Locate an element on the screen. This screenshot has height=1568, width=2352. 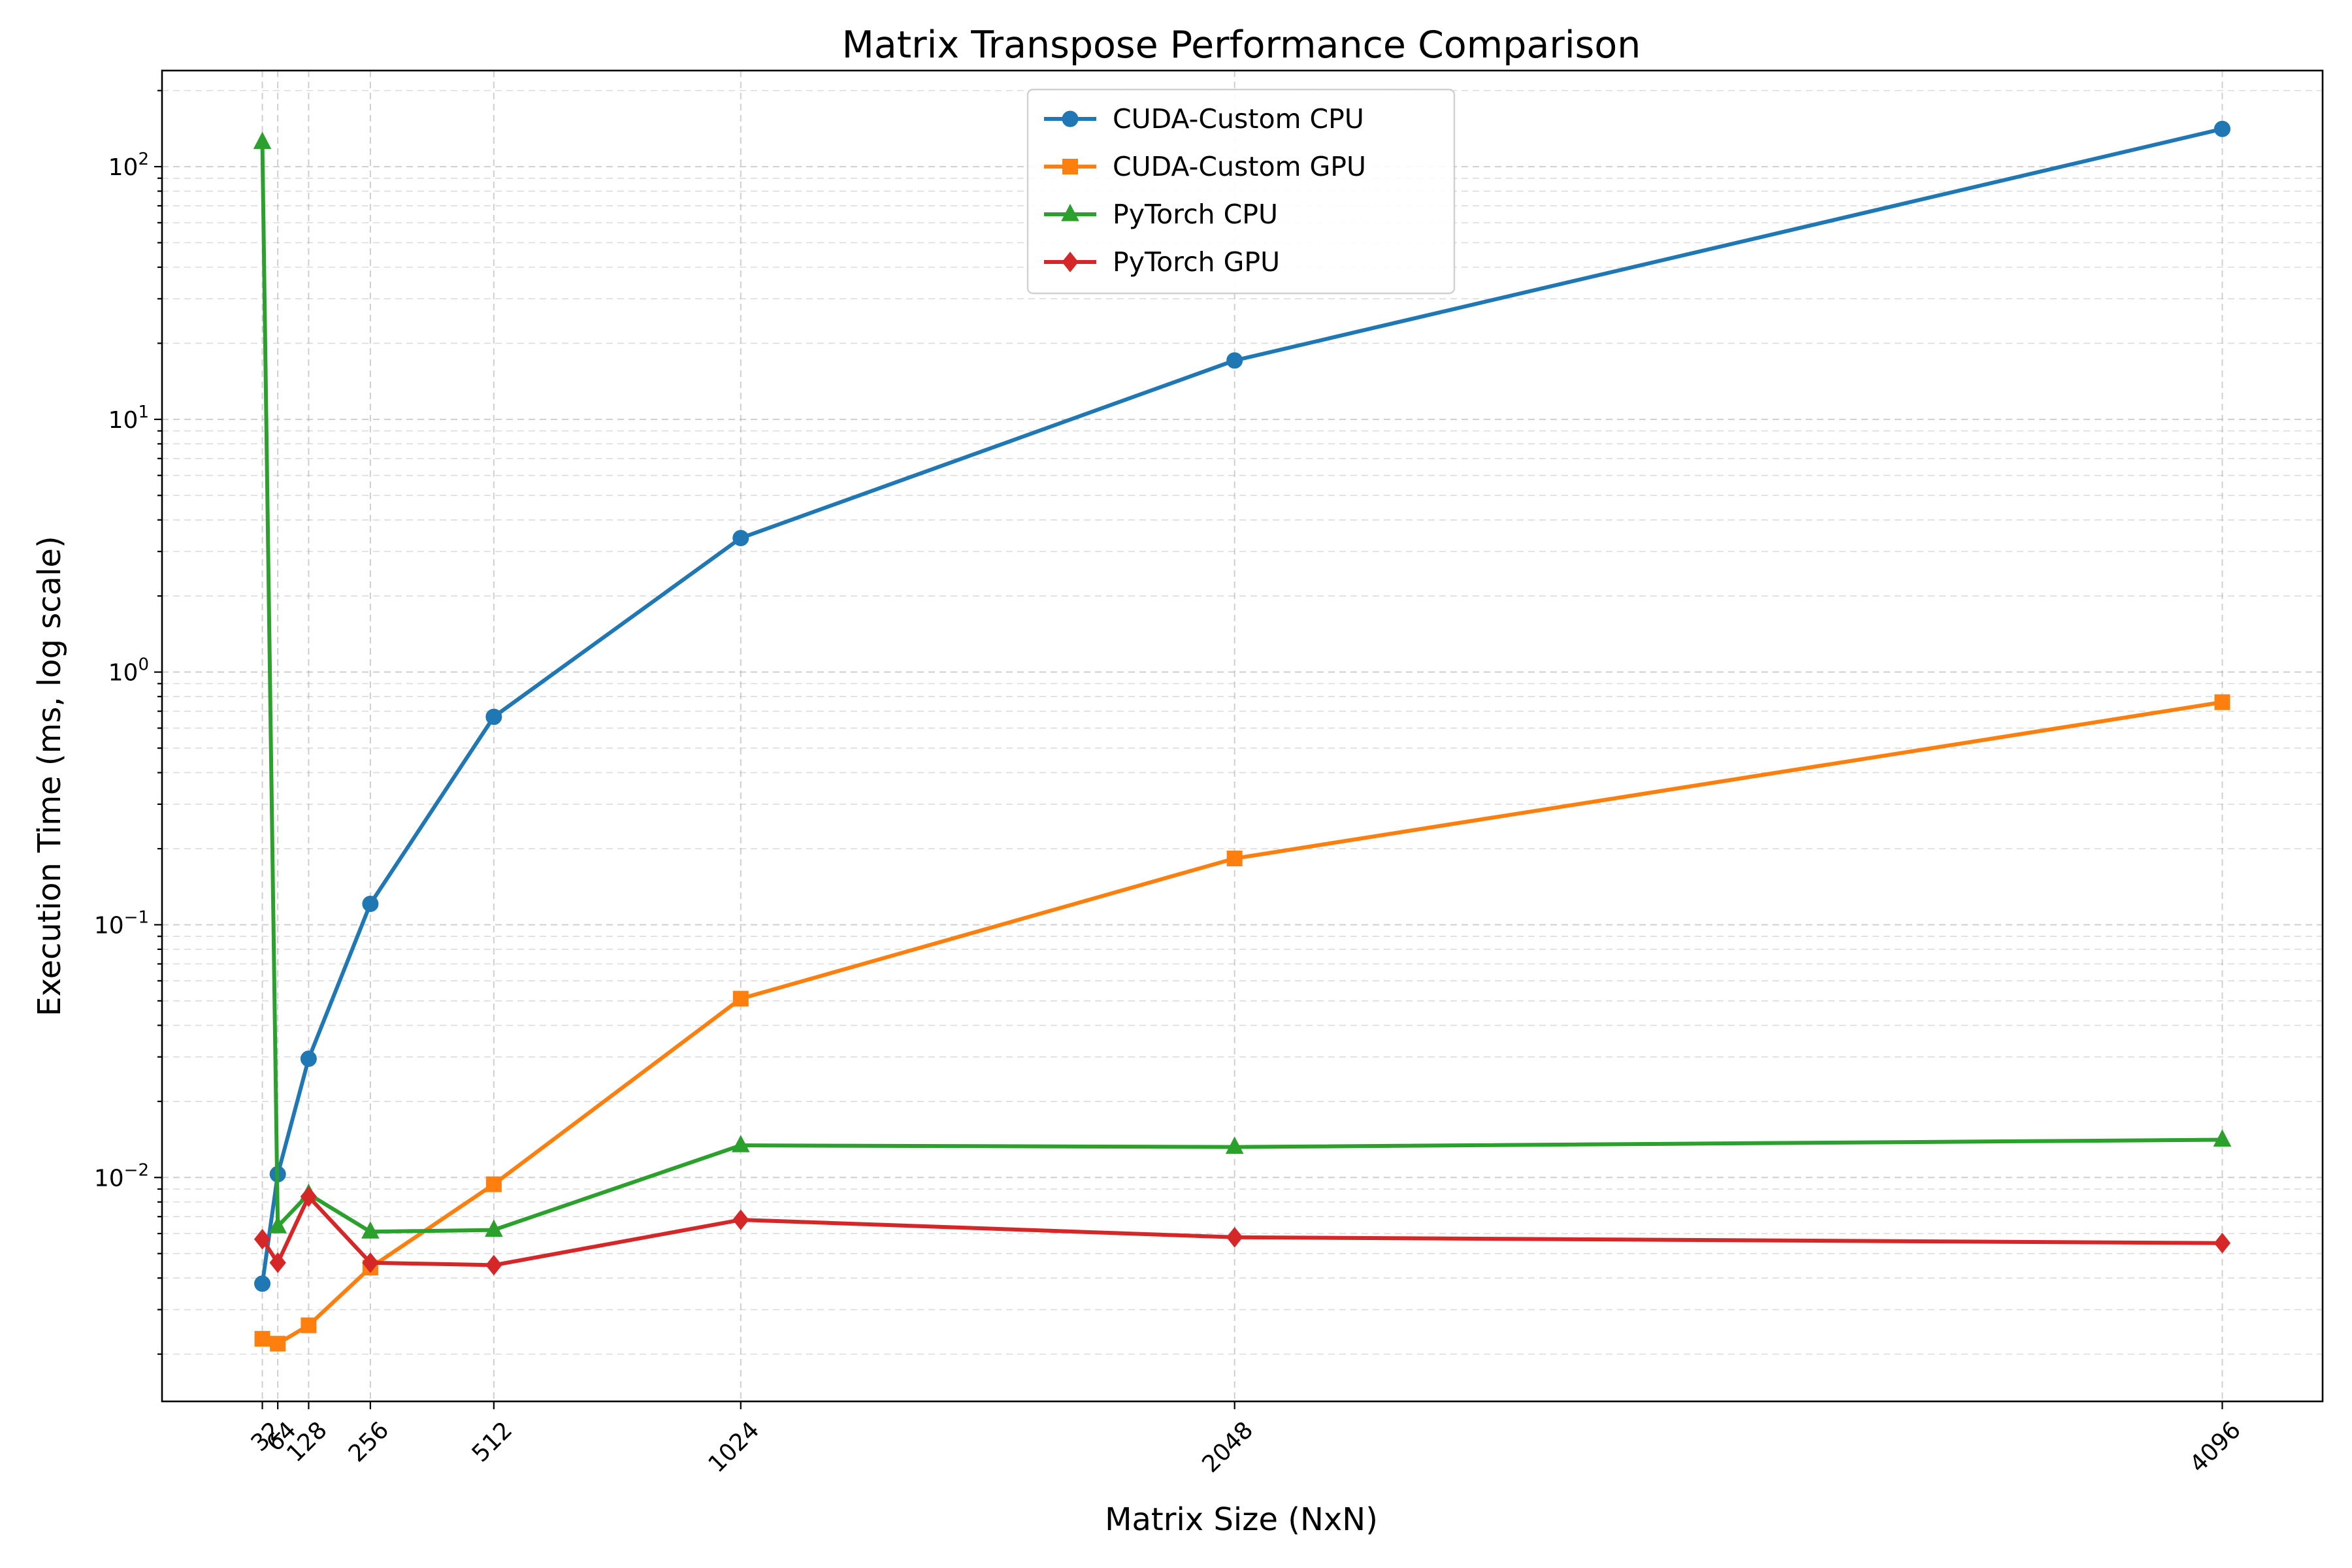
y-tick-label: 10² is located at coordinates (128, 165).